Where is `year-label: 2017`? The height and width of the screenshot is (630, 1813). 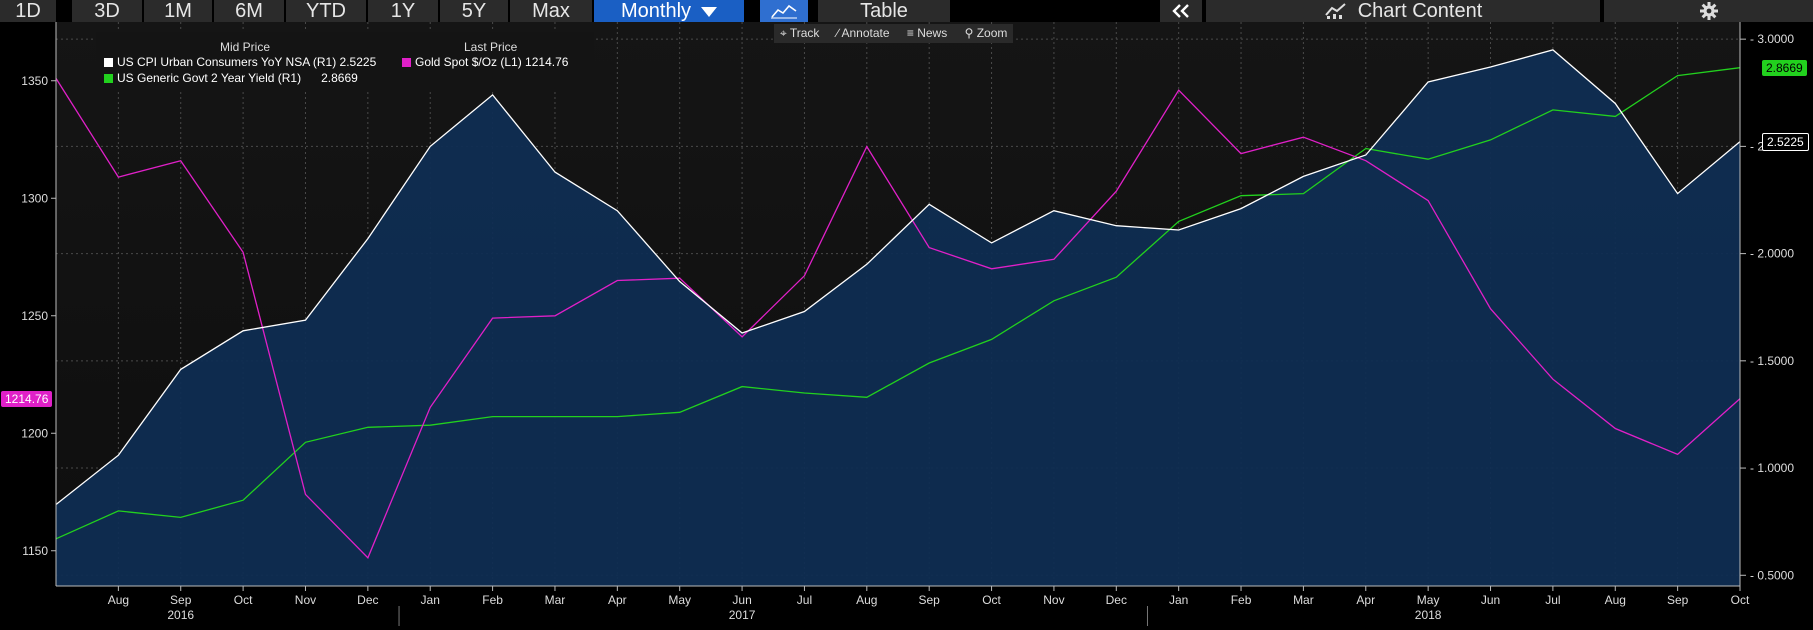
year-label: 2017 is located at coordinates (742, 615).